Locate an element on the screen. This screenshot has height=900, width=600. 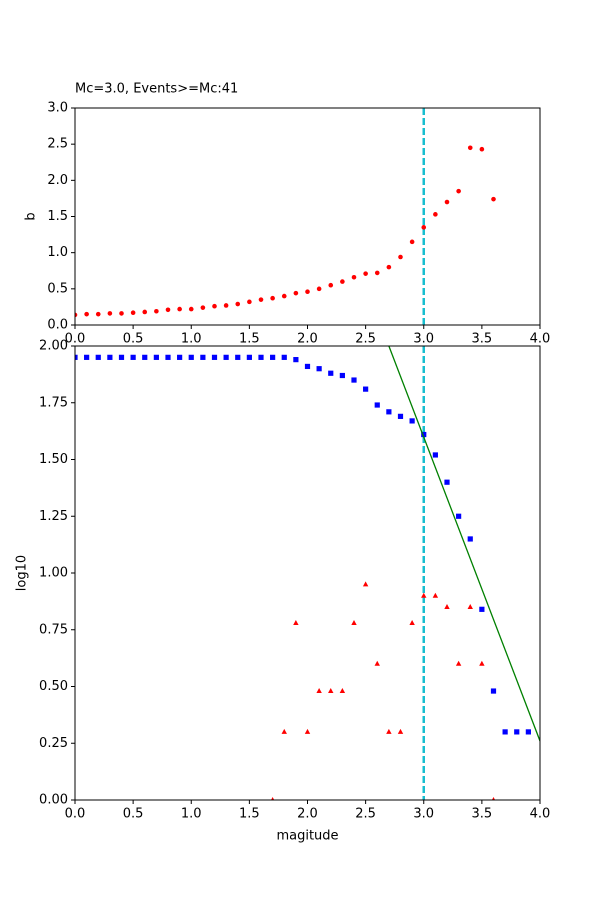
y-tick-label: 2.00 is located at coordinates (53, 346).